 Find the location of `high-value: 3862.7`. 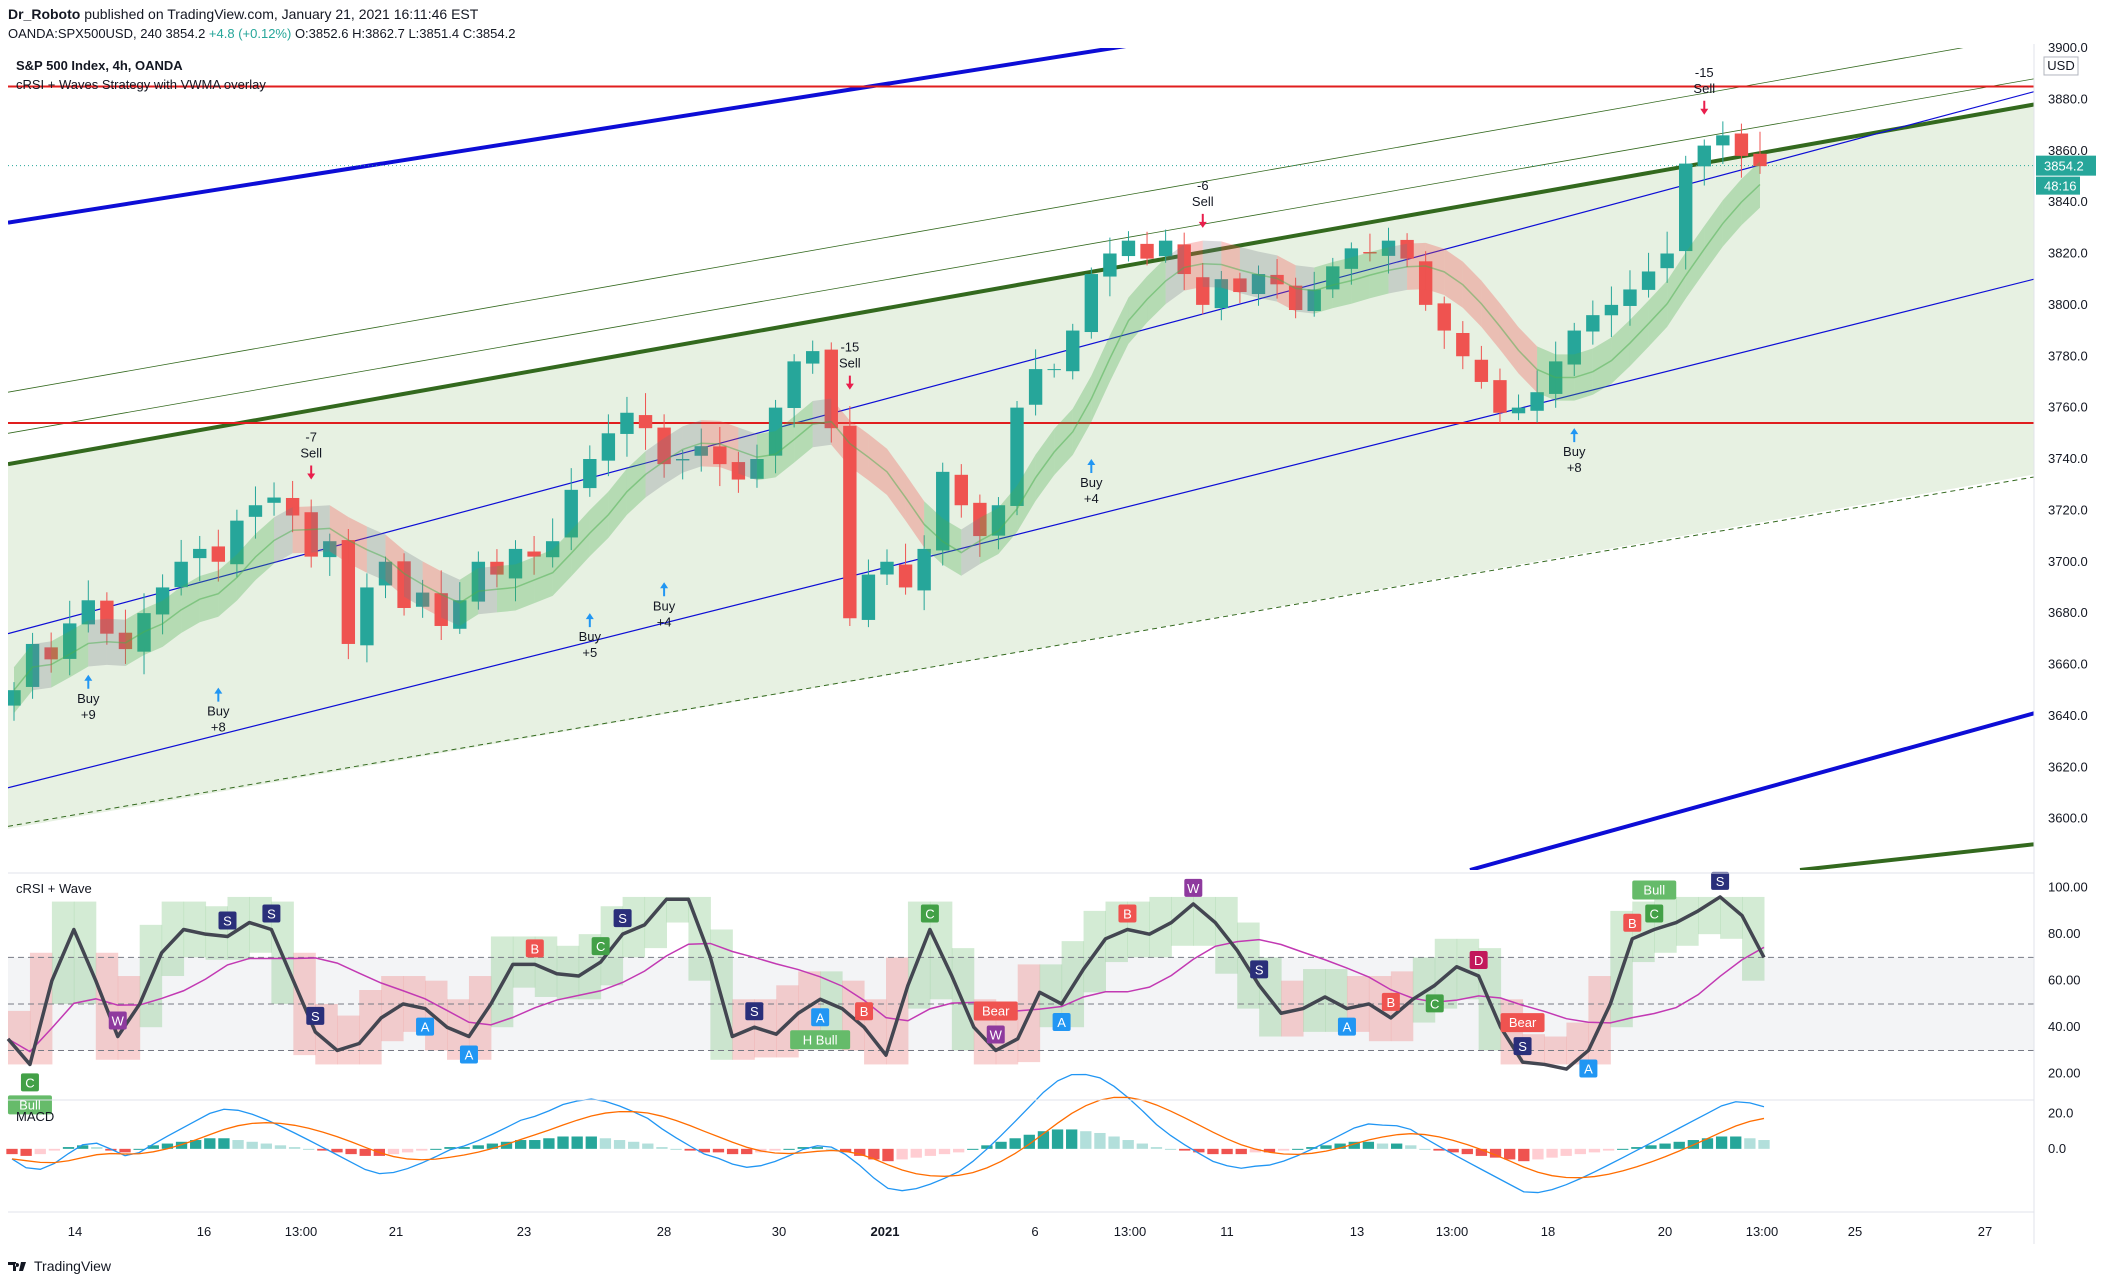

high-value: 3862.7 is located at coordinates (385, 33).